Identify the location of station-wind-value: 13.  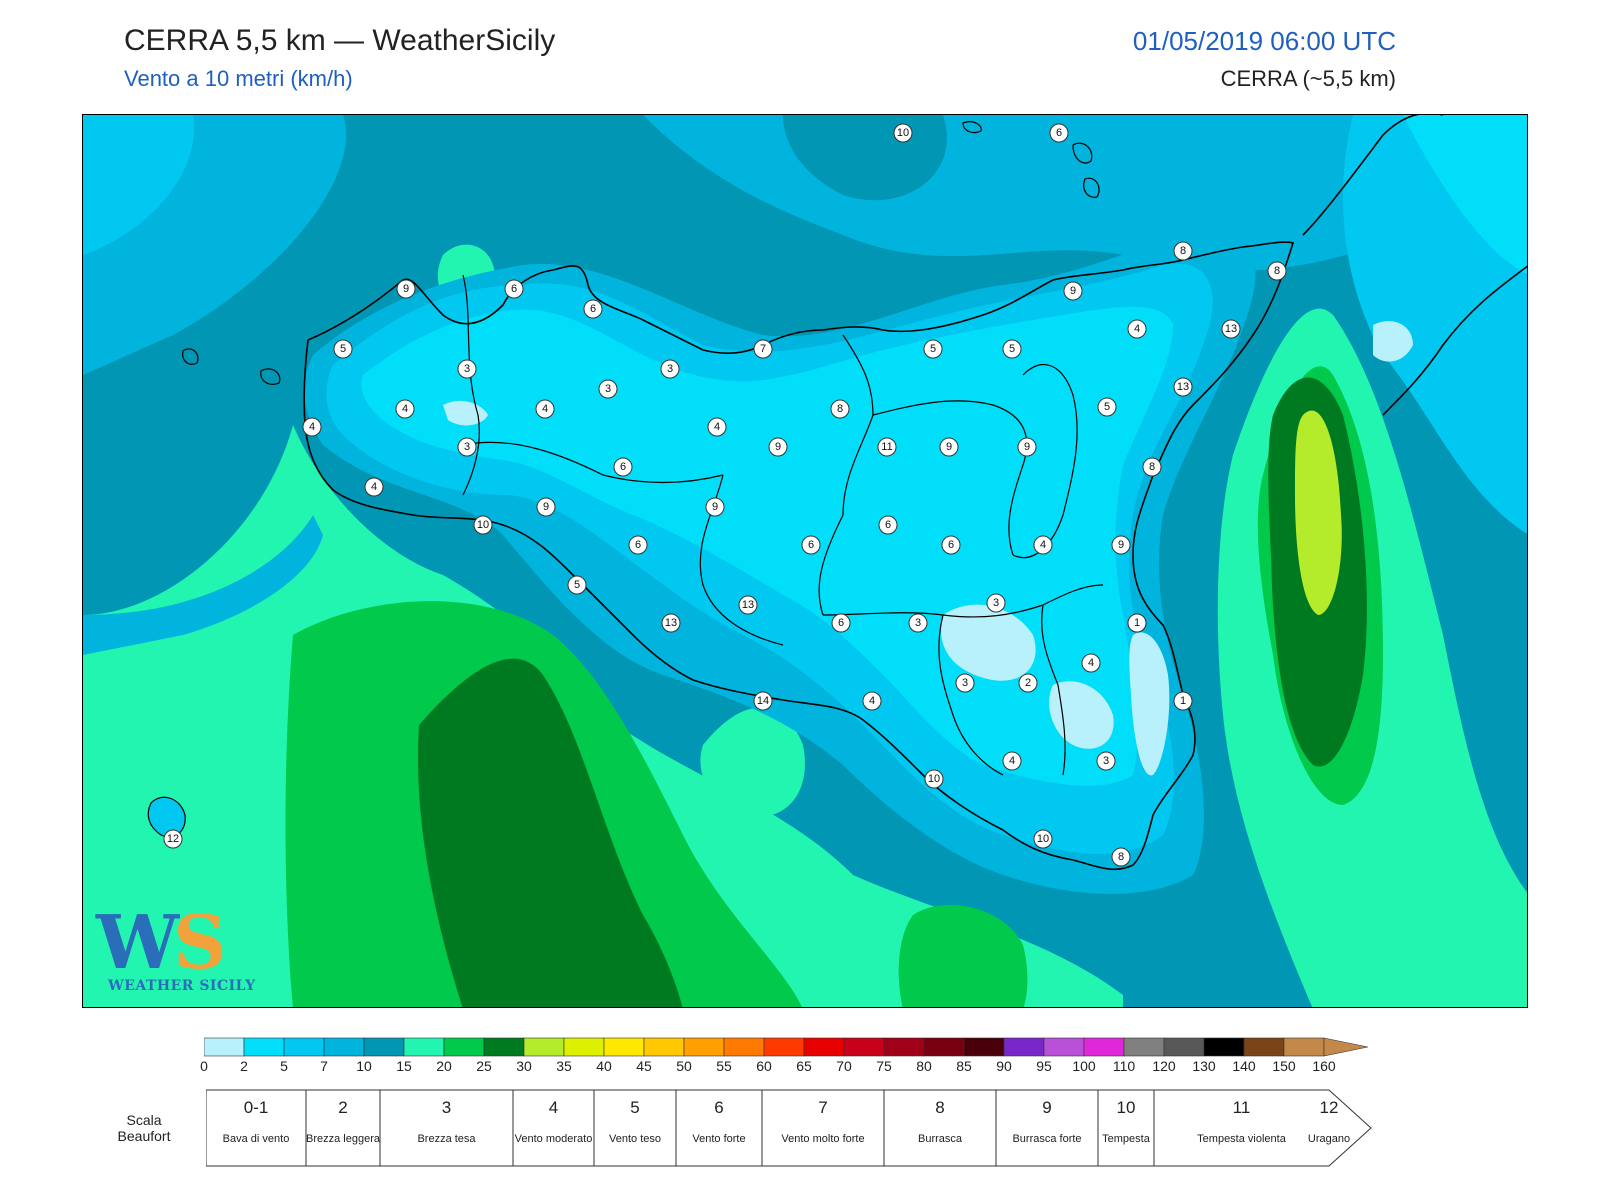
(1231, 329).